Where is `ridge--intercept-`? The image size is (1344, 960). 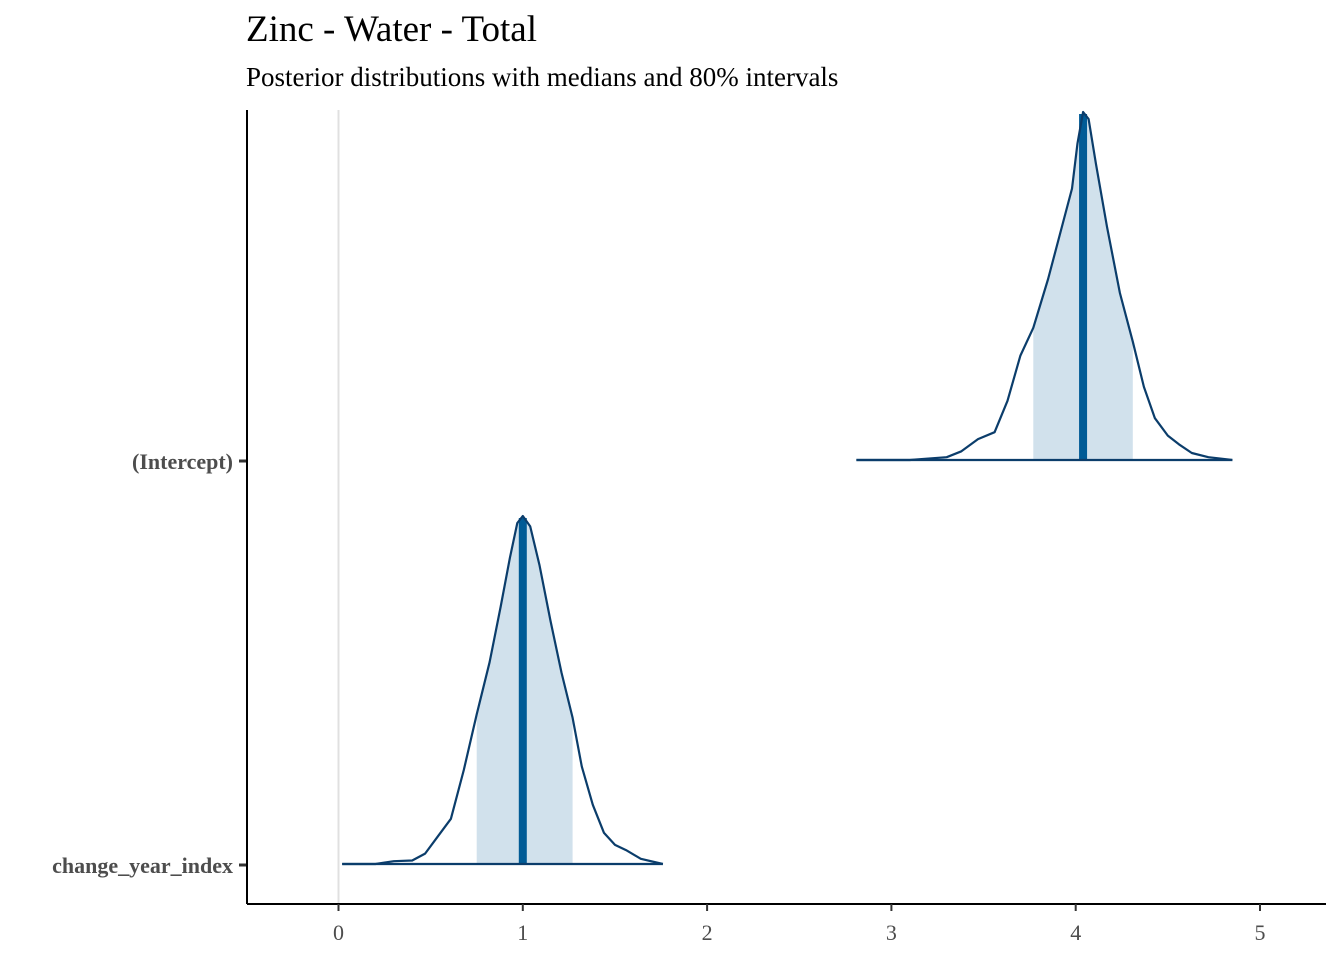
ridge--intercept- is located at coordinates (1044, 286).